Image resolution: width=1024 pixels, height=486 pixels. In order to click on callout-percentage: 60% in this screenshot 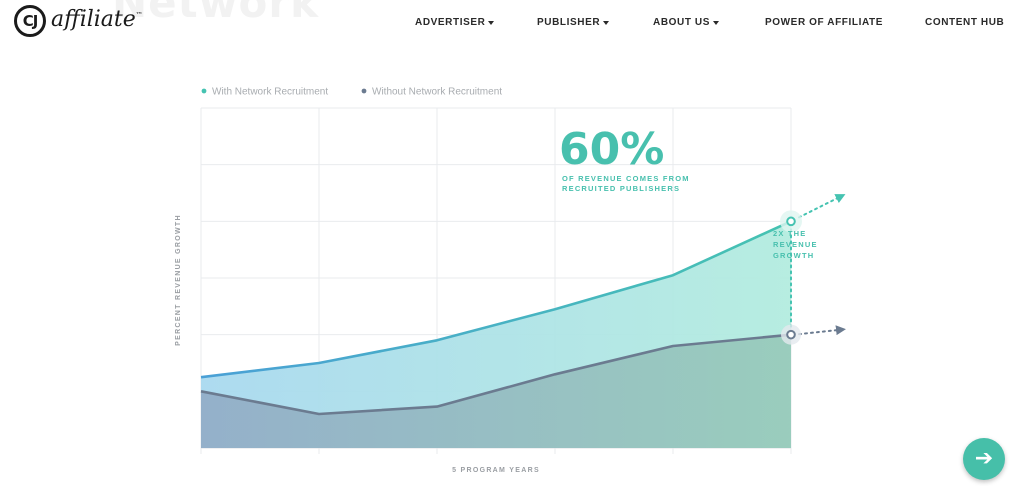, I will do `click(611, 149)`.